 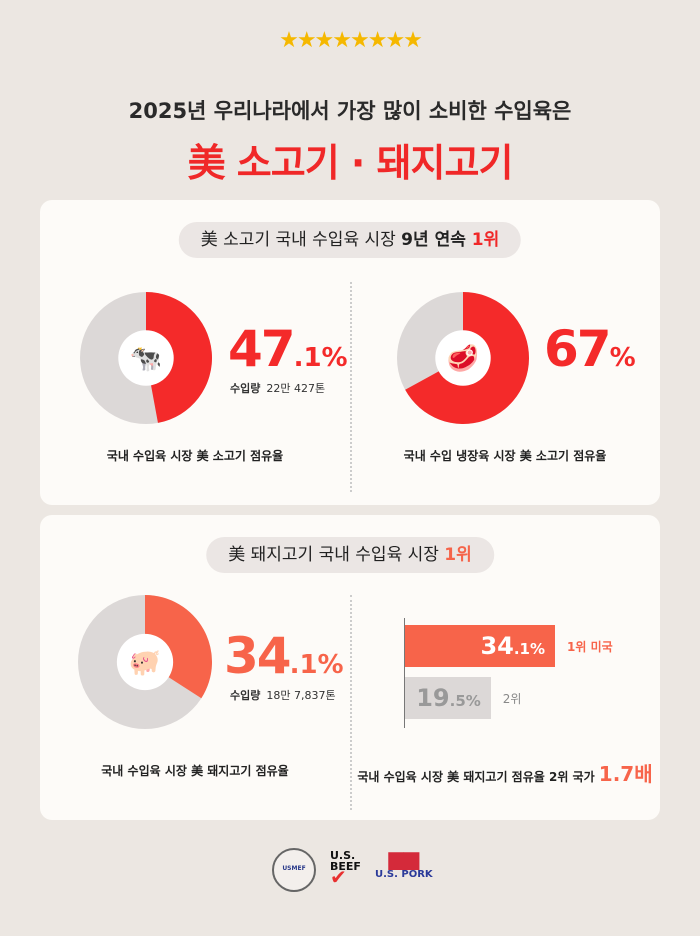 I want to click on pork-volume: 수입량 18만 7,837톤, so click(x=283, y=695).